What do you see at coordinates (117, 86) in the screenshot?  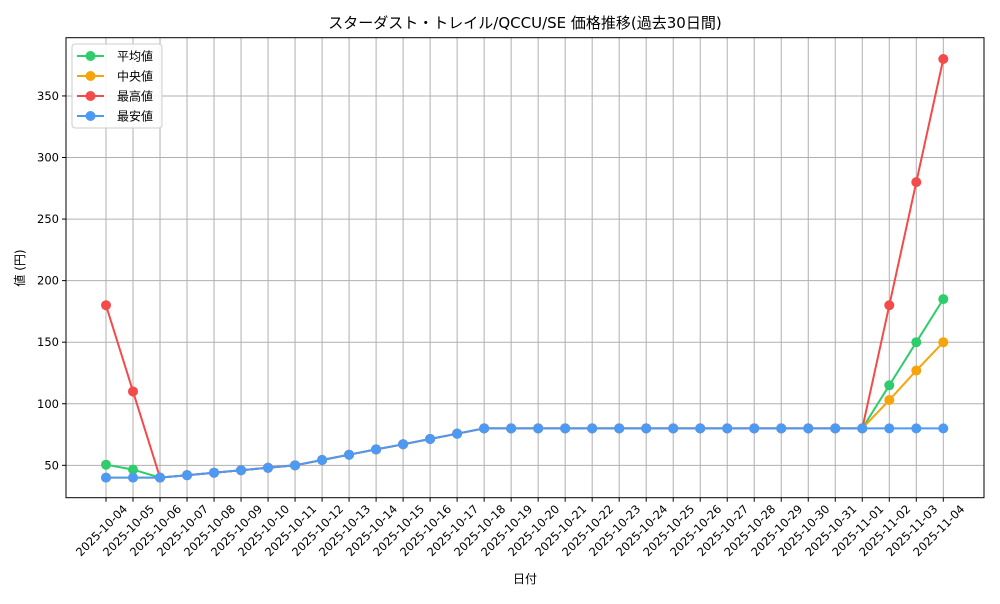 I see `legend-box` at bounding box center [117, 86].